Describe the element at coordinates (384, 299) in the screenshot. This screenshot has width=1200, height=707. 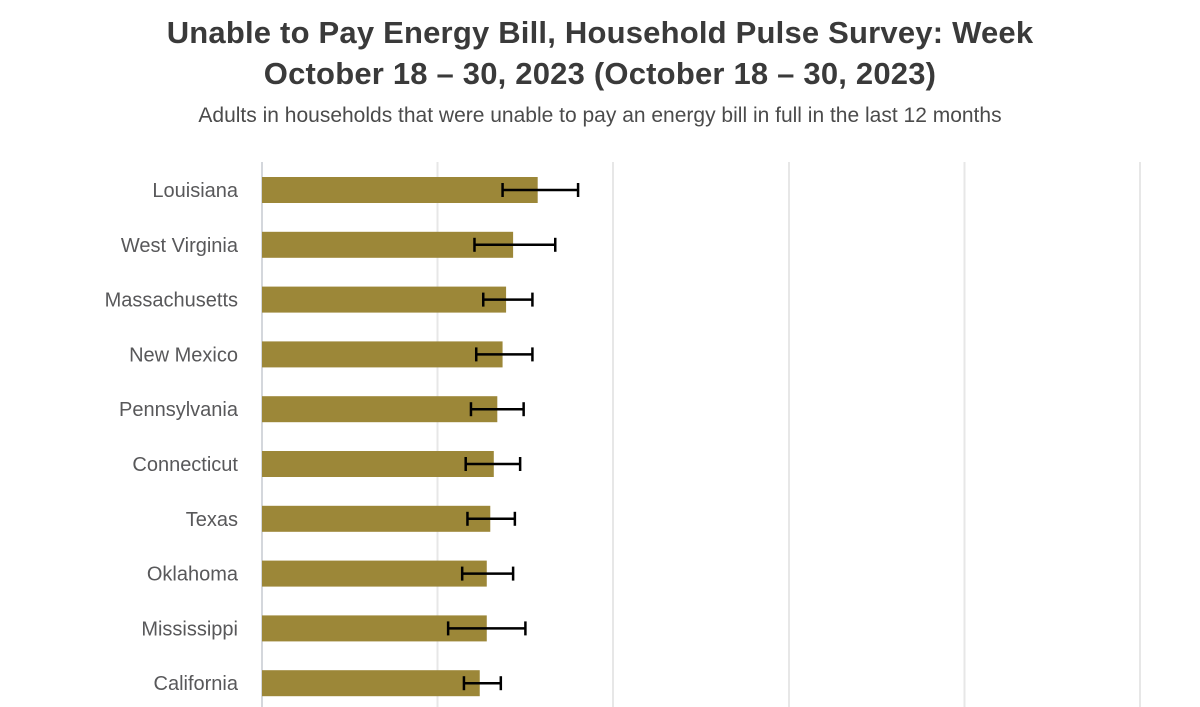
I see `bar-massachusetts` at that location.